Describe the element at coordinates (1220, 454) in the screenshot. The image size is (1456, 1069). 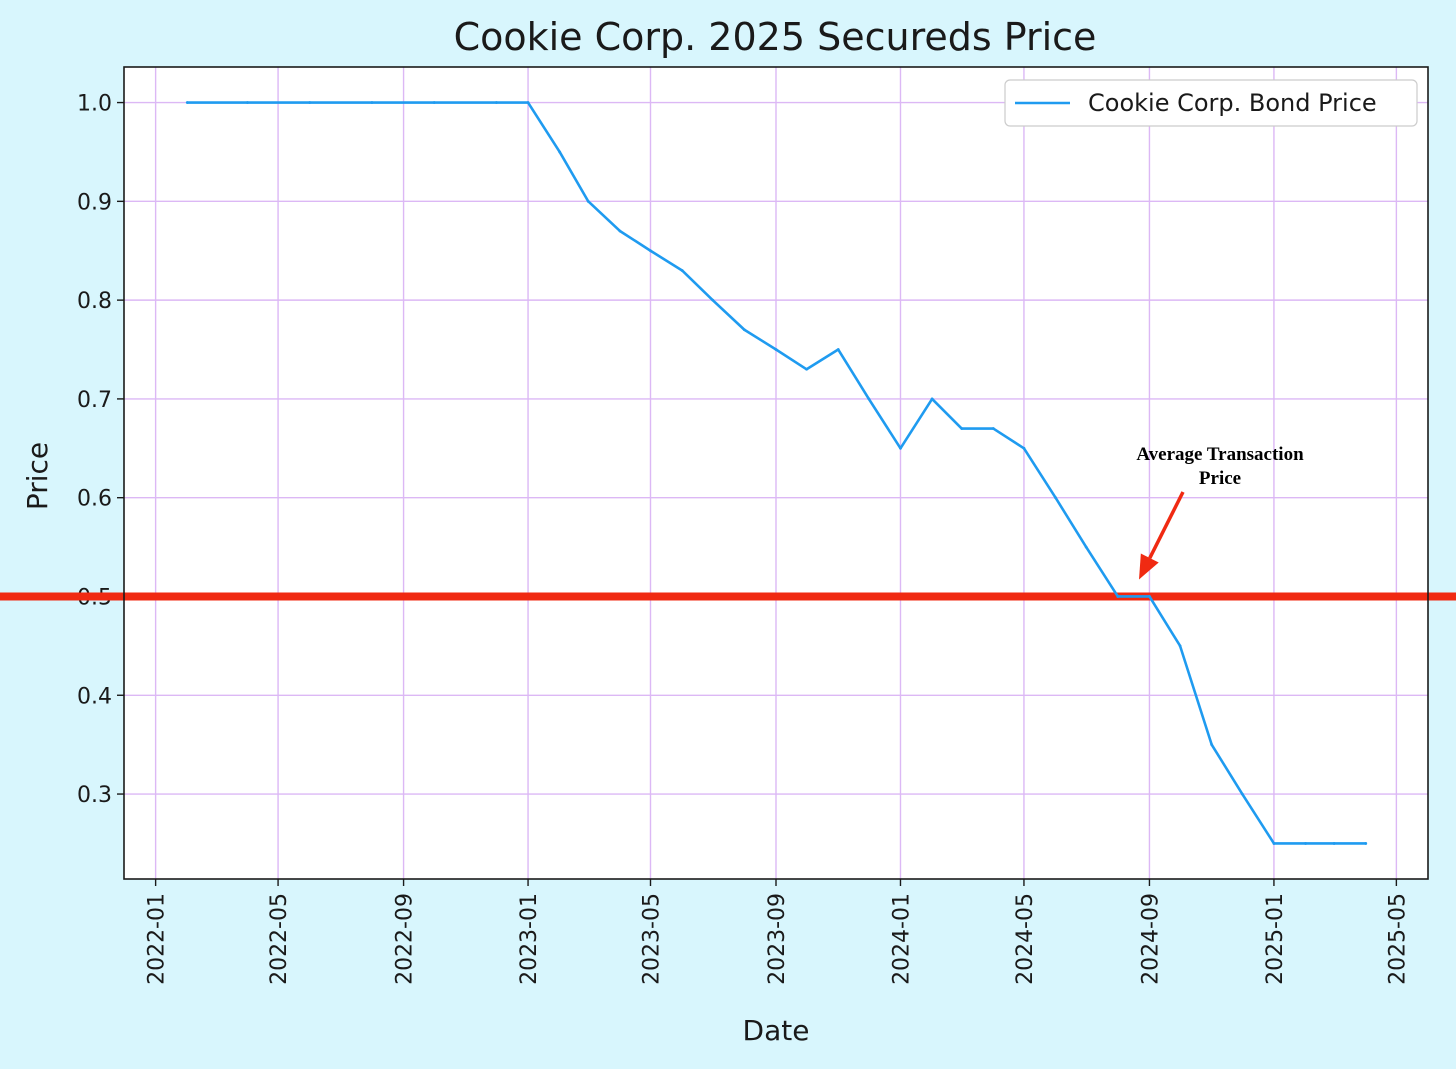
I see `annotation-line-1: Average Transaction` at that location.